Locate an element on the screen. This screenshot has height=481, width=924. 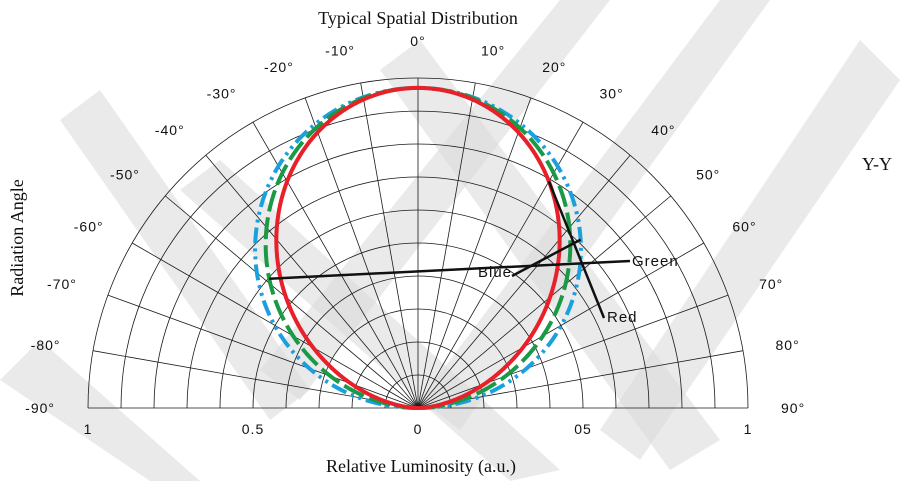
angle-tick-label: 40° is located at coordinates (663, 130).